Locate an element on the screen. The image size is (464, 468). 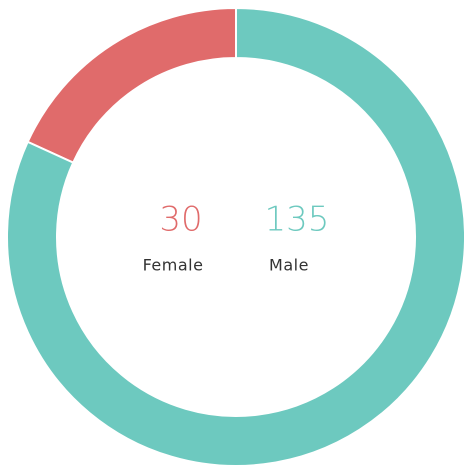
center-label: Male is located at coordinates (289, 265).